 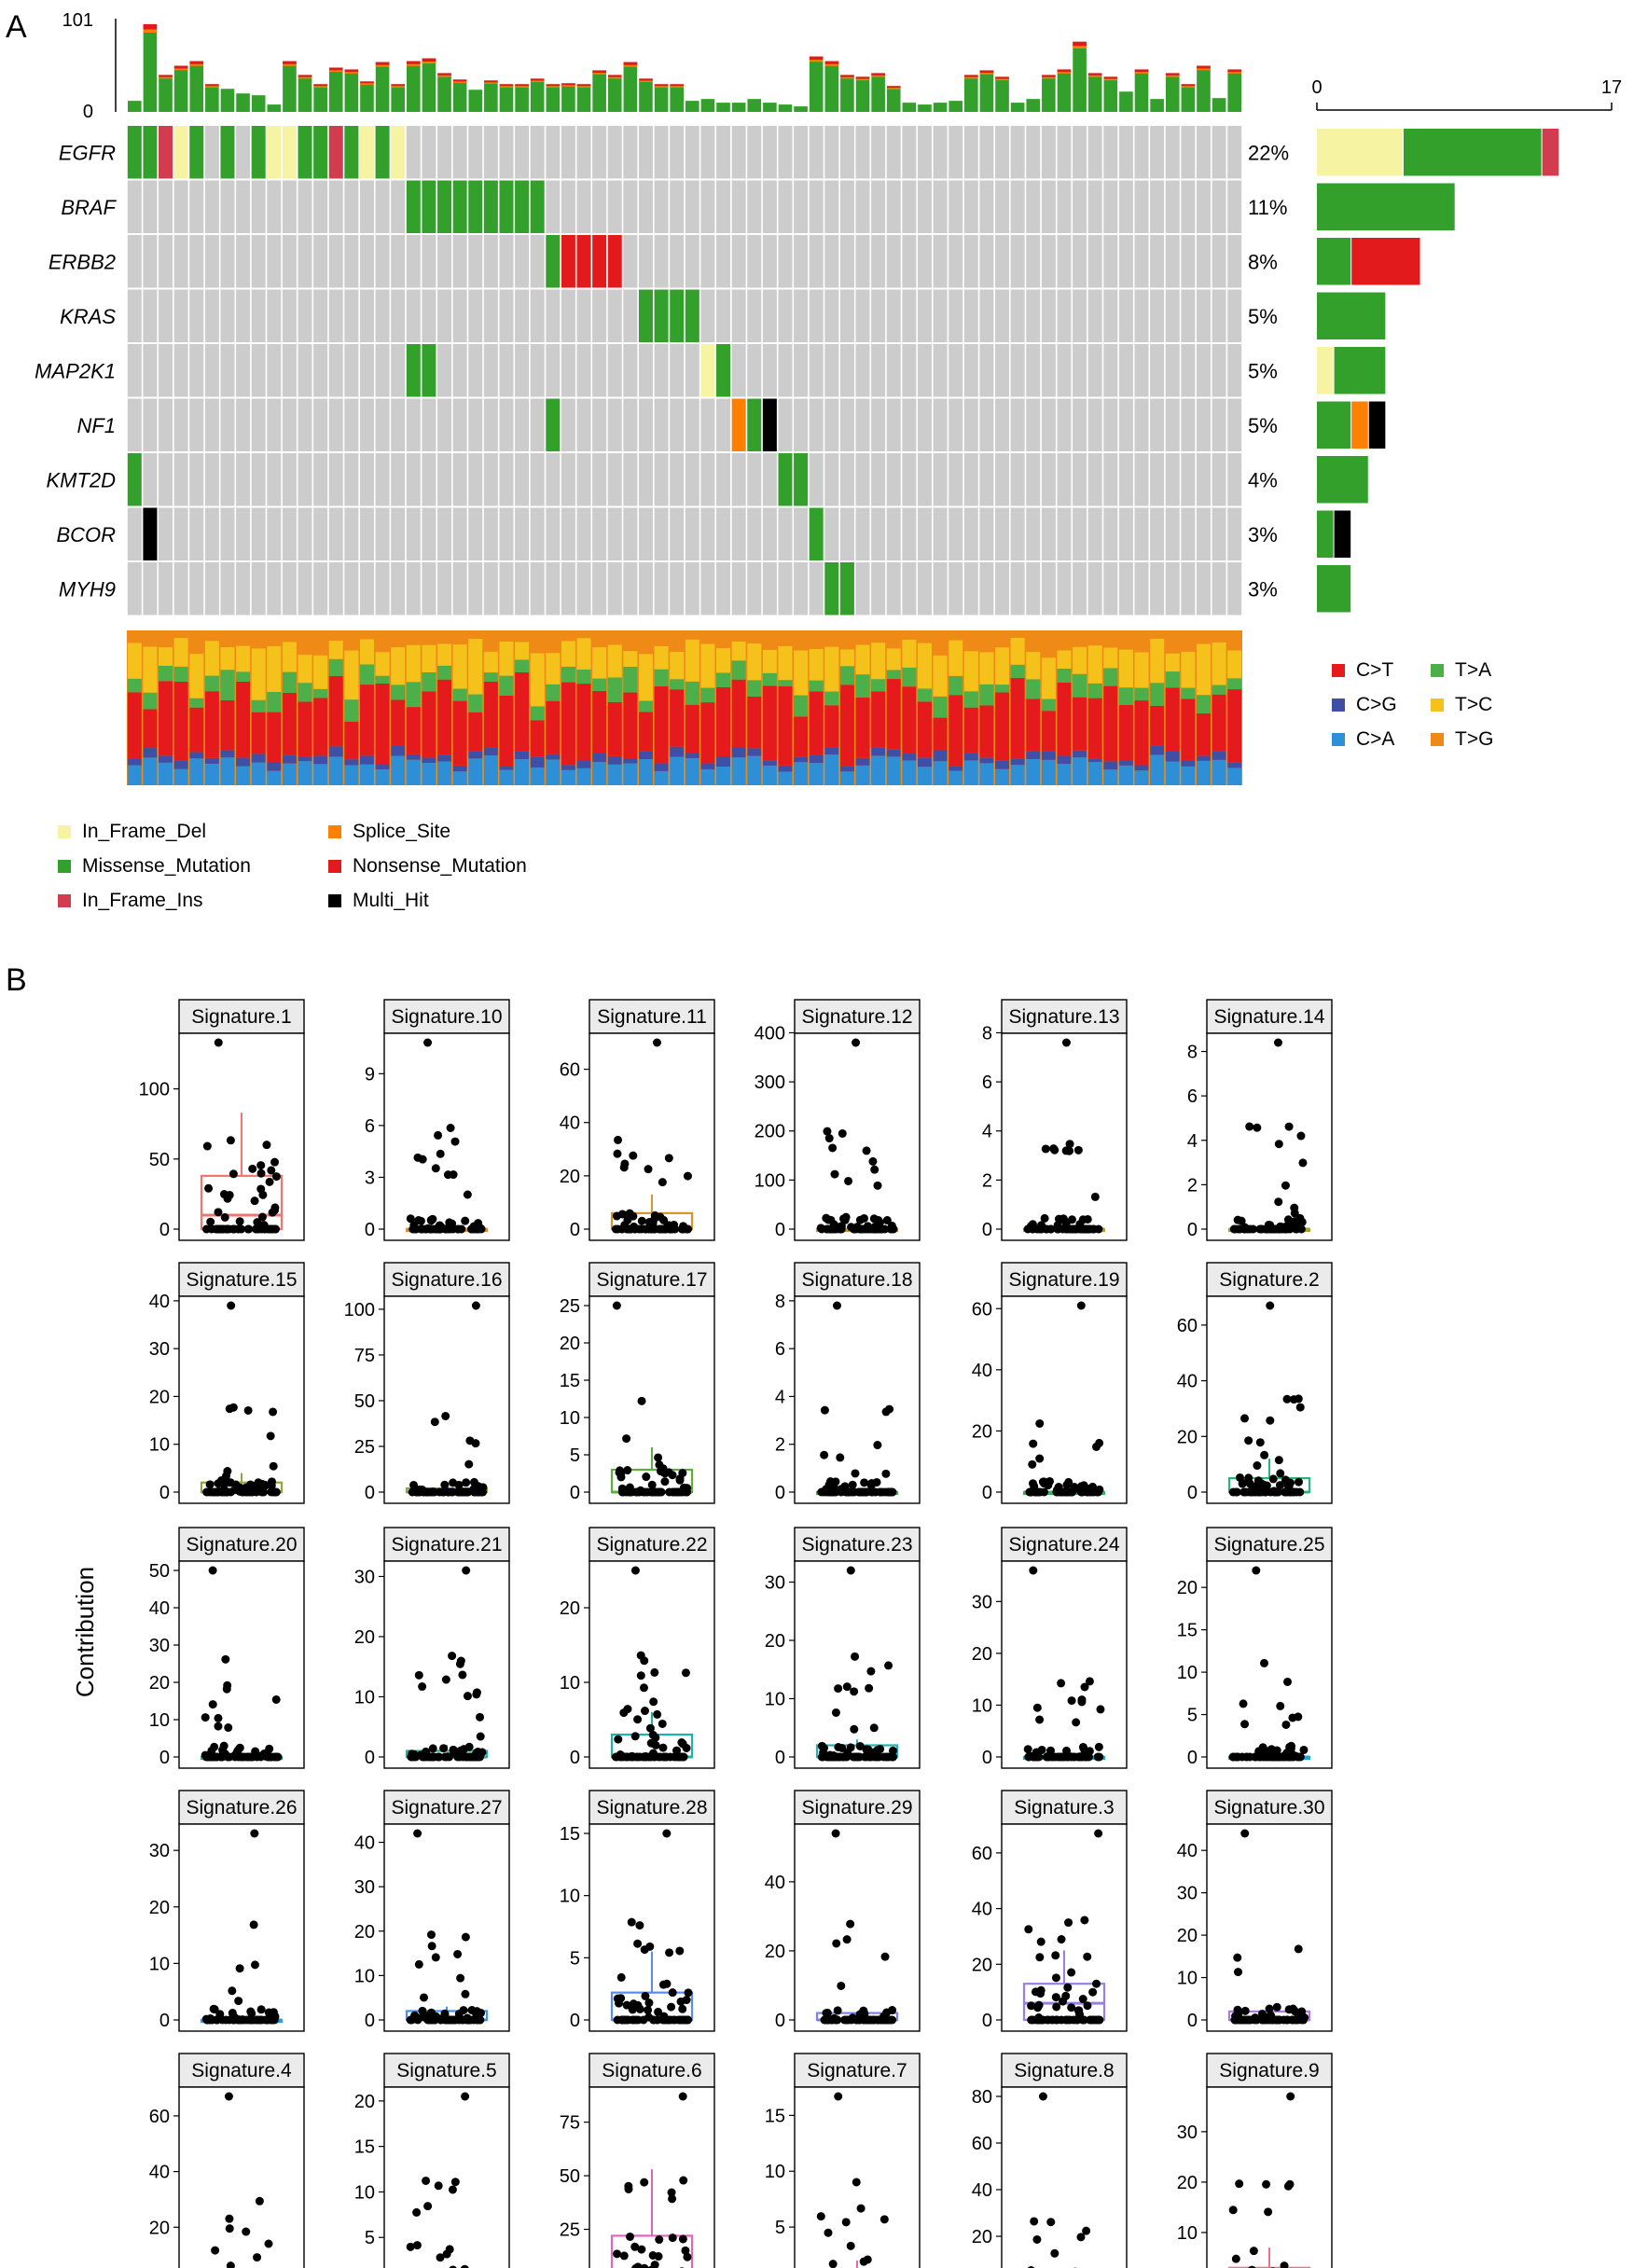 I want to click on facet-title: Signature.9, so click(x=1269, y=2070).